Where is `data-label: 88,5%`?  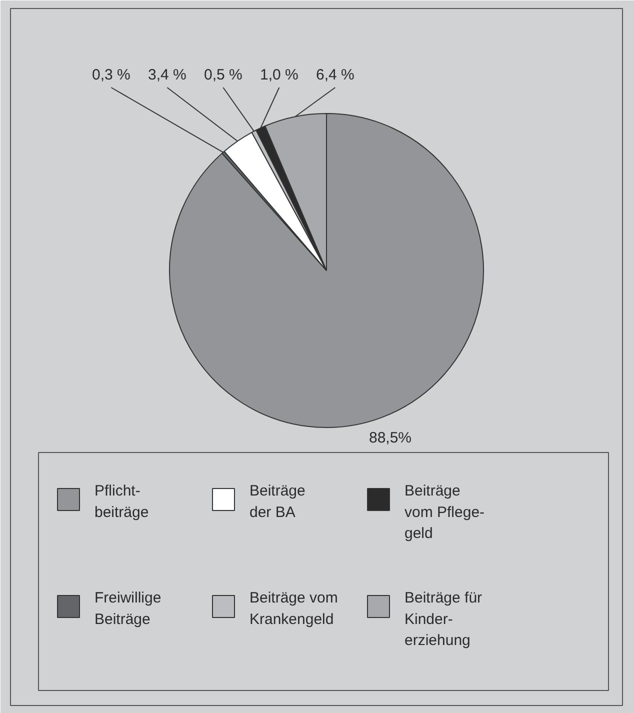 data-label: 88,5% is located at coordinates (390, 437).